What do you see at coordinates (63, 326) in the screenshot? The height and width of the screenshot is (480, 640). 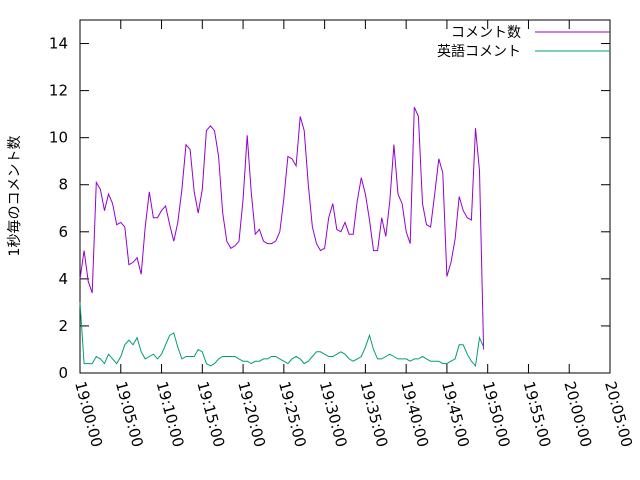 I see `y-tick-label: 2` at bounding box center [63, 326].